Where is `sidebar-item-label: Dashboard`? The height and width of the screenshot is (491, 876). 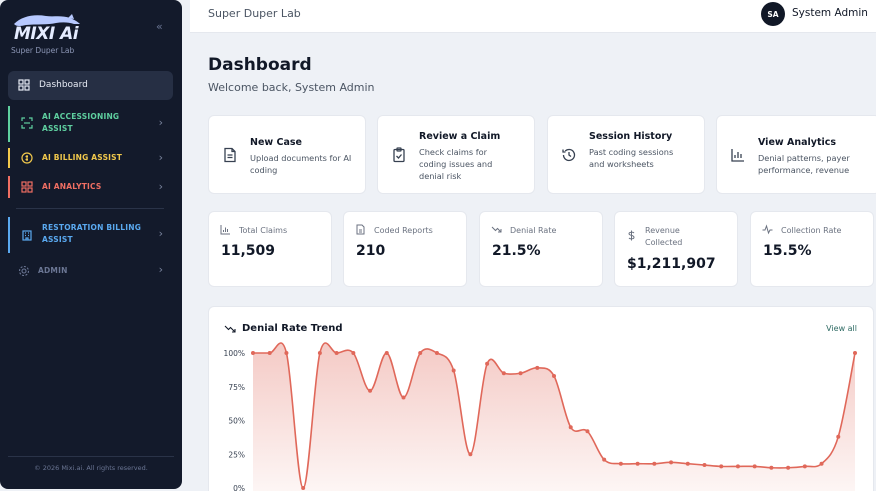 sidebar-item-label: Dashboard is located at coordinates (63, 85).